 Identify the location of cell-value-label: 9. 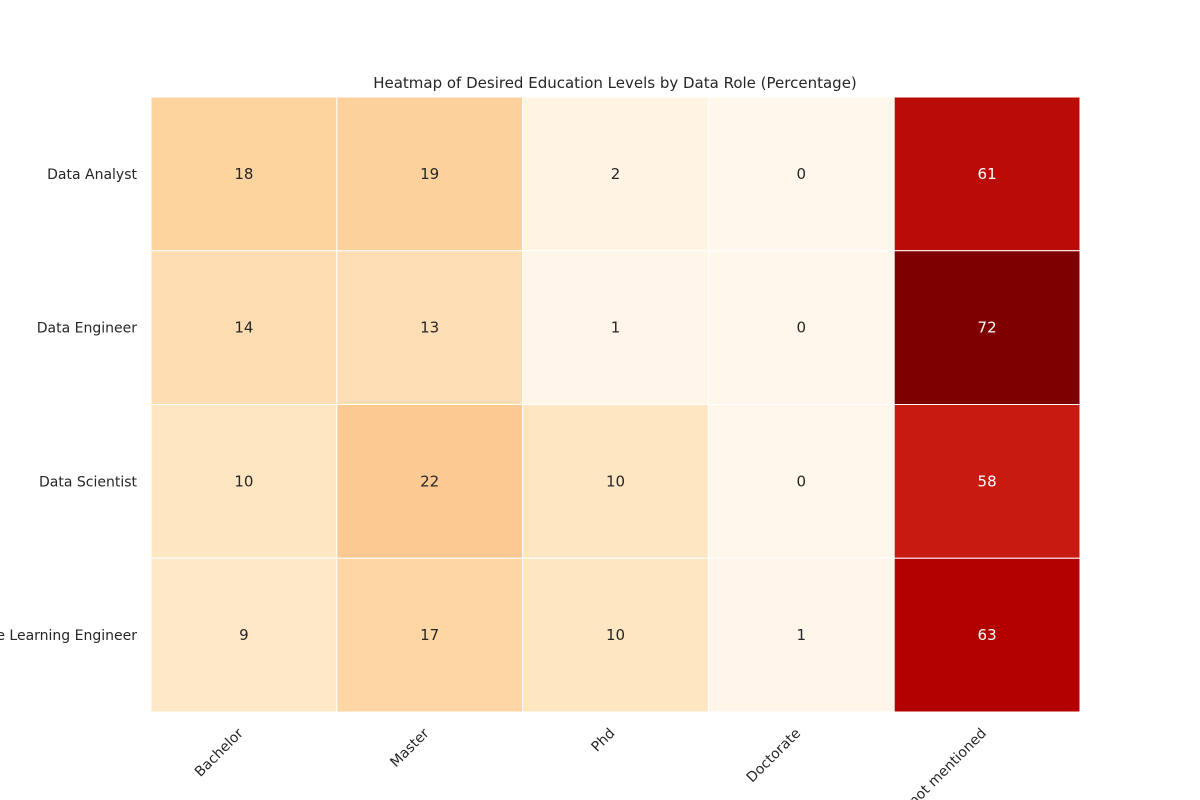
(244, 635).